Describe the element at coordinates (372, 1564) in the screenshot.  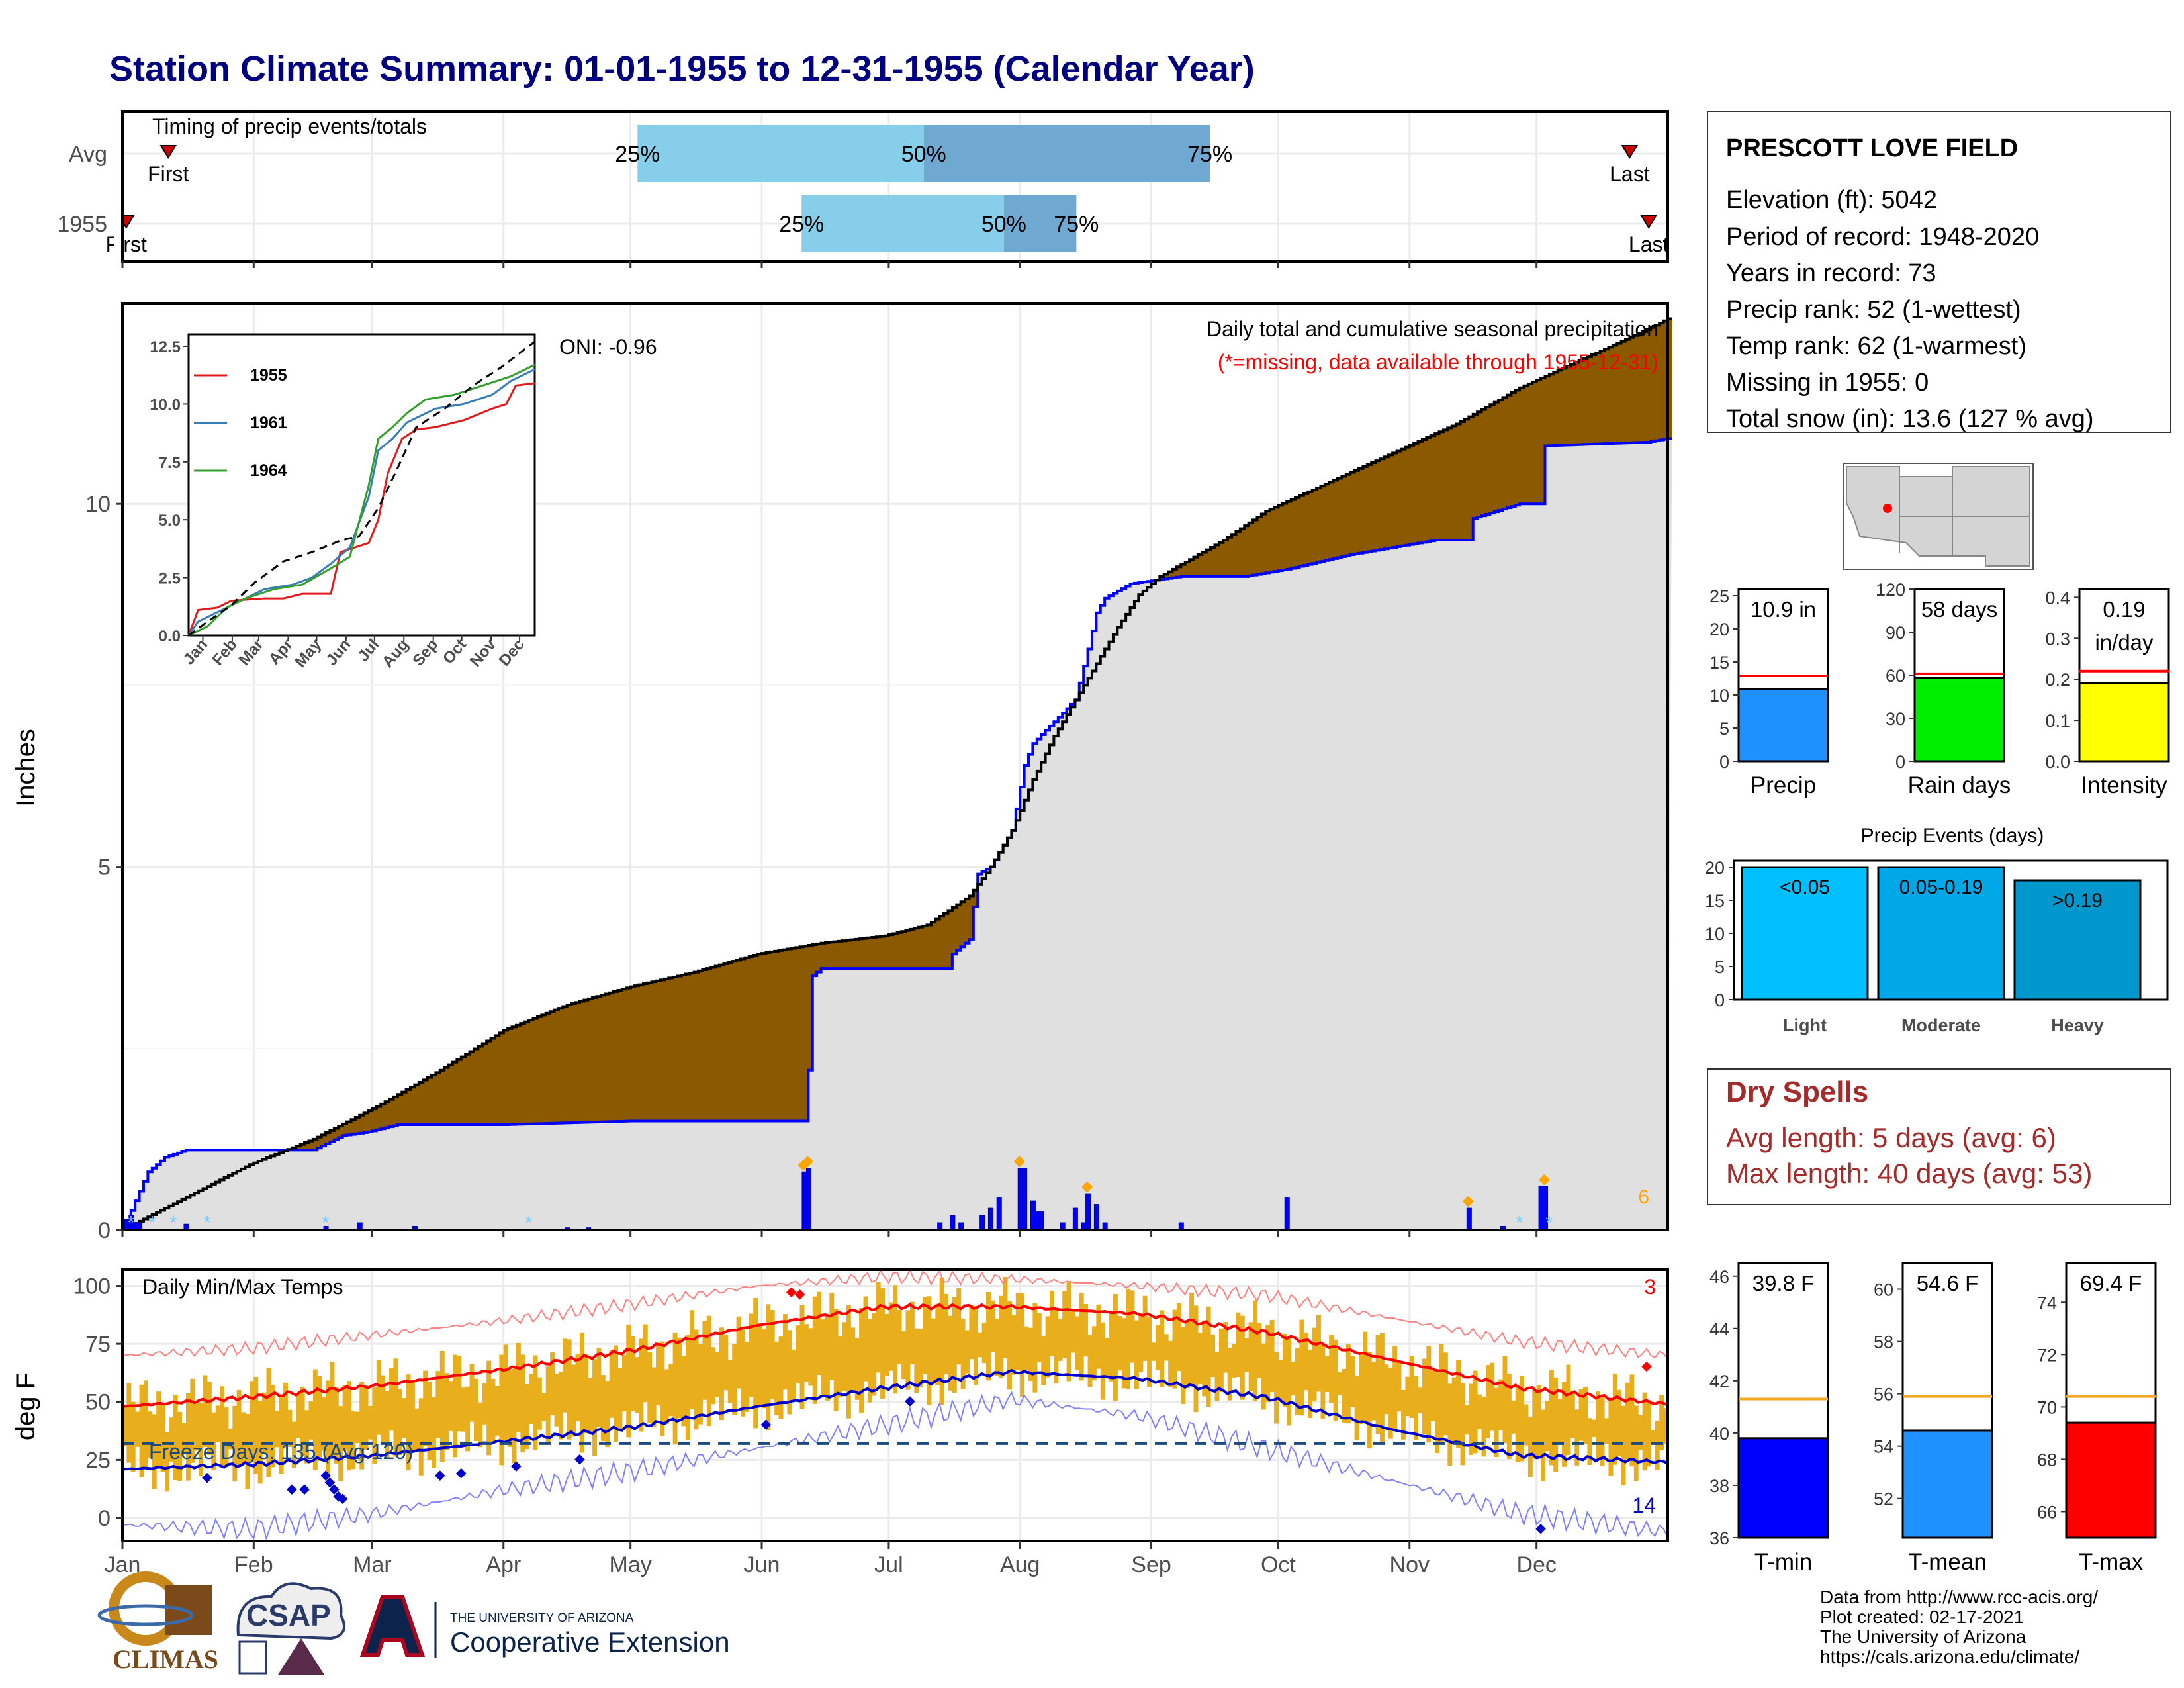
I see `month-label: Mar` at that location.